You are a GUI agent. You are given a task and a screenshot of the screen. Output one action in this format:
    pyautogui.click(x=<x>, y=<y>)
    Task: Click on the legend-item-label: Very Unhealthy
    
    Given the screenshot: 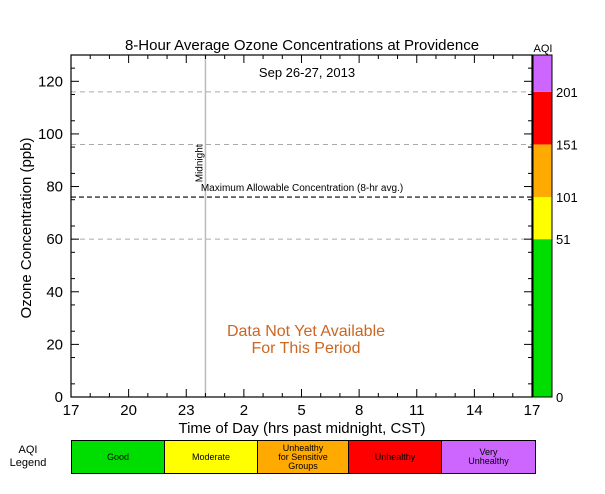 What is the action you would take?
    pyautogui.click(x=488, y=456)
    